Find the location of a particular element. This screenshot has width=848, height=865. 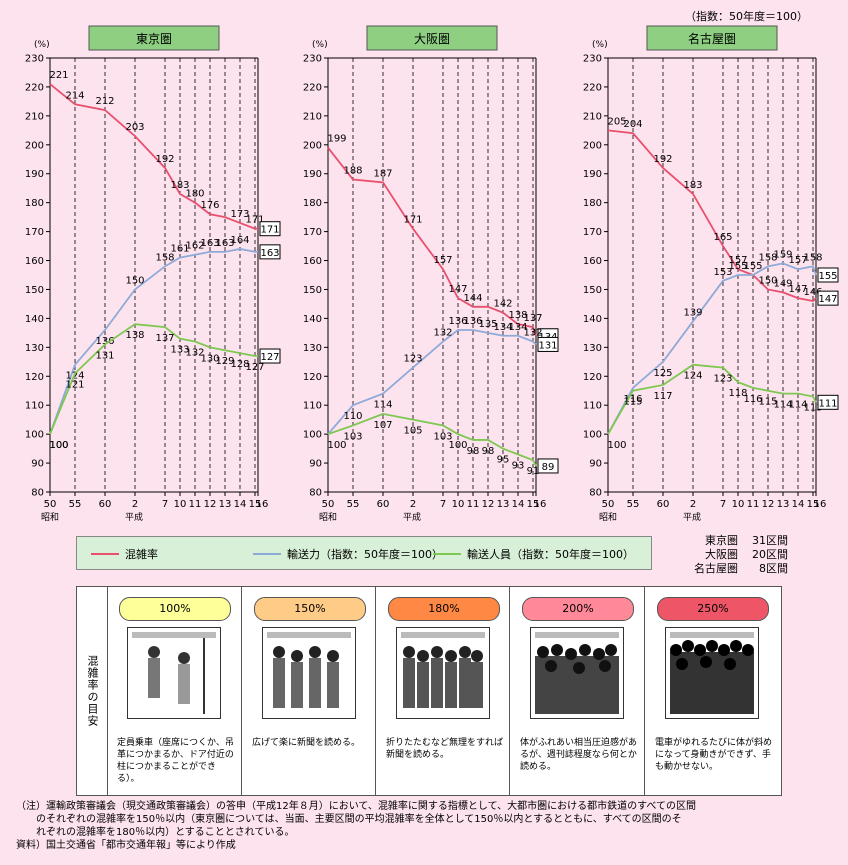

y-tick-label-tokyo: 210 is located at coordinates (34, 116).